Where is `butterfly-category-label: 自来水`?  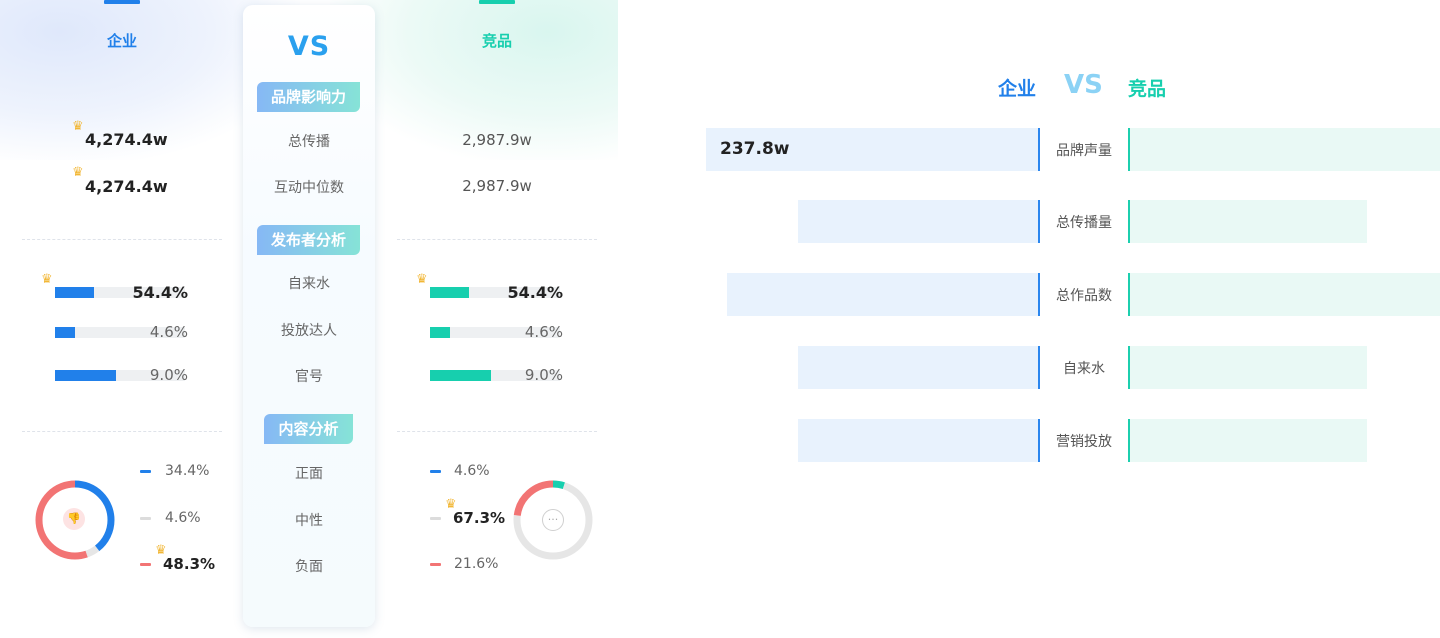 butterfly-category-label: 自来水 is located at coordinates (1084, 369).